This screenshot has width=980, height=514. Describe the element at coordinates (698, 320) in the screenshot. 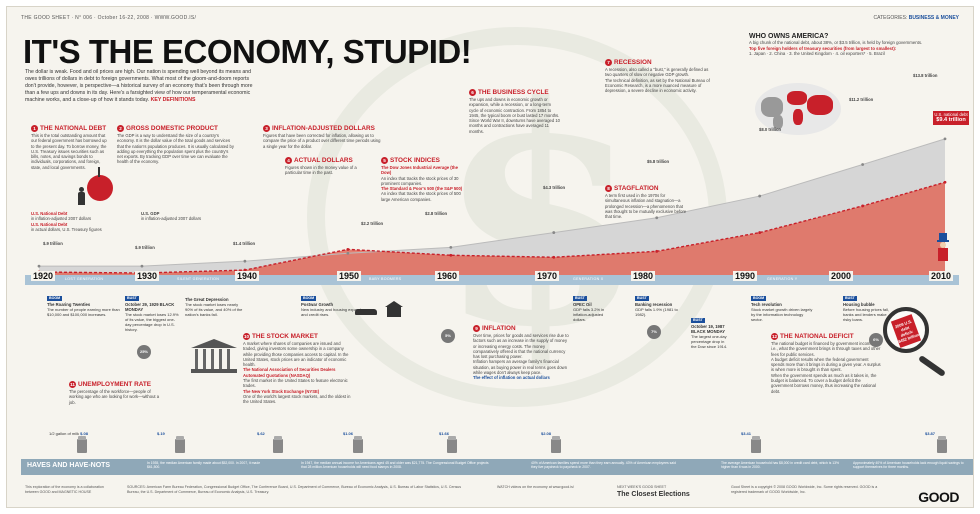

I see `bust-tag-3: BUST` at that location.